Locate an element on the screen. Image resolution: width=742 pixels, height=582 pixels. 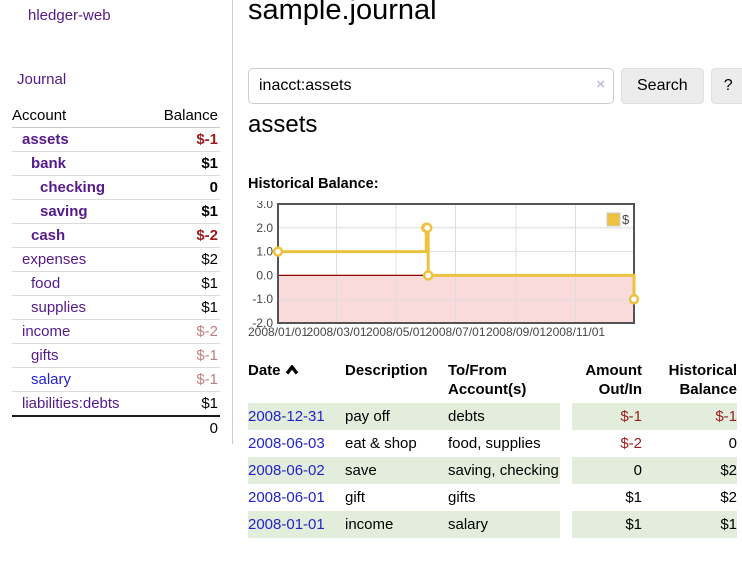
account-balance: $-2 is located at coordinates (184, 235).